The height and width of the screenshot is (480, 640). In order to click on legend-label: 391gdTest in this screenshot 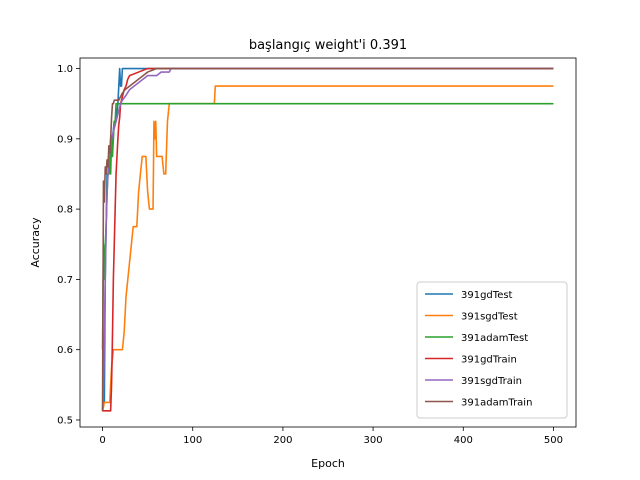, I will do `click(487, 295)`.